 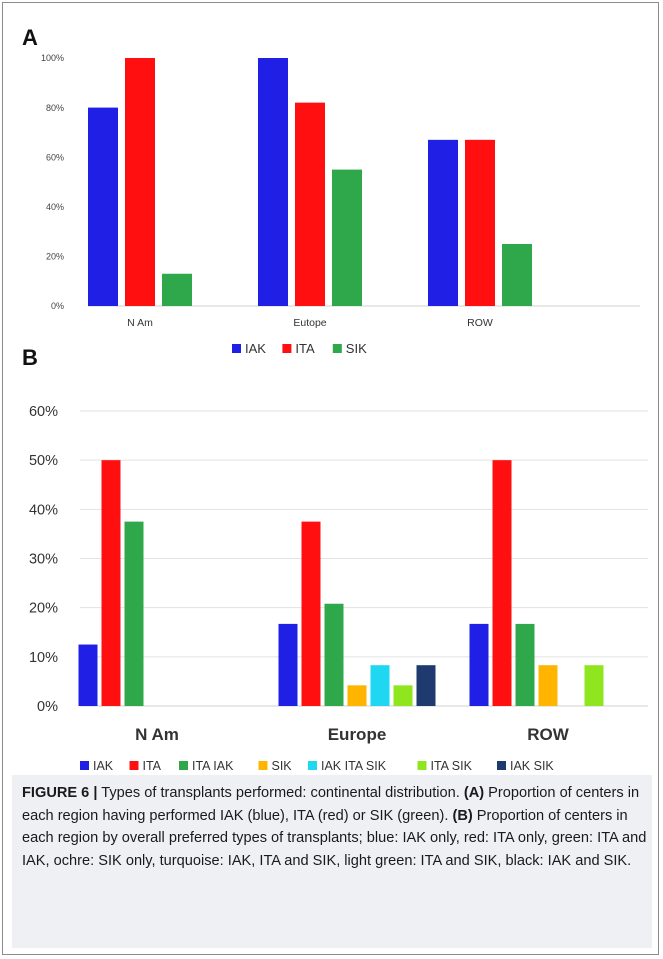 What do you see at coordinates (43, 658) in the screenshot?
I see `y-tick-label: 10%` at bounding box center [43, 658].